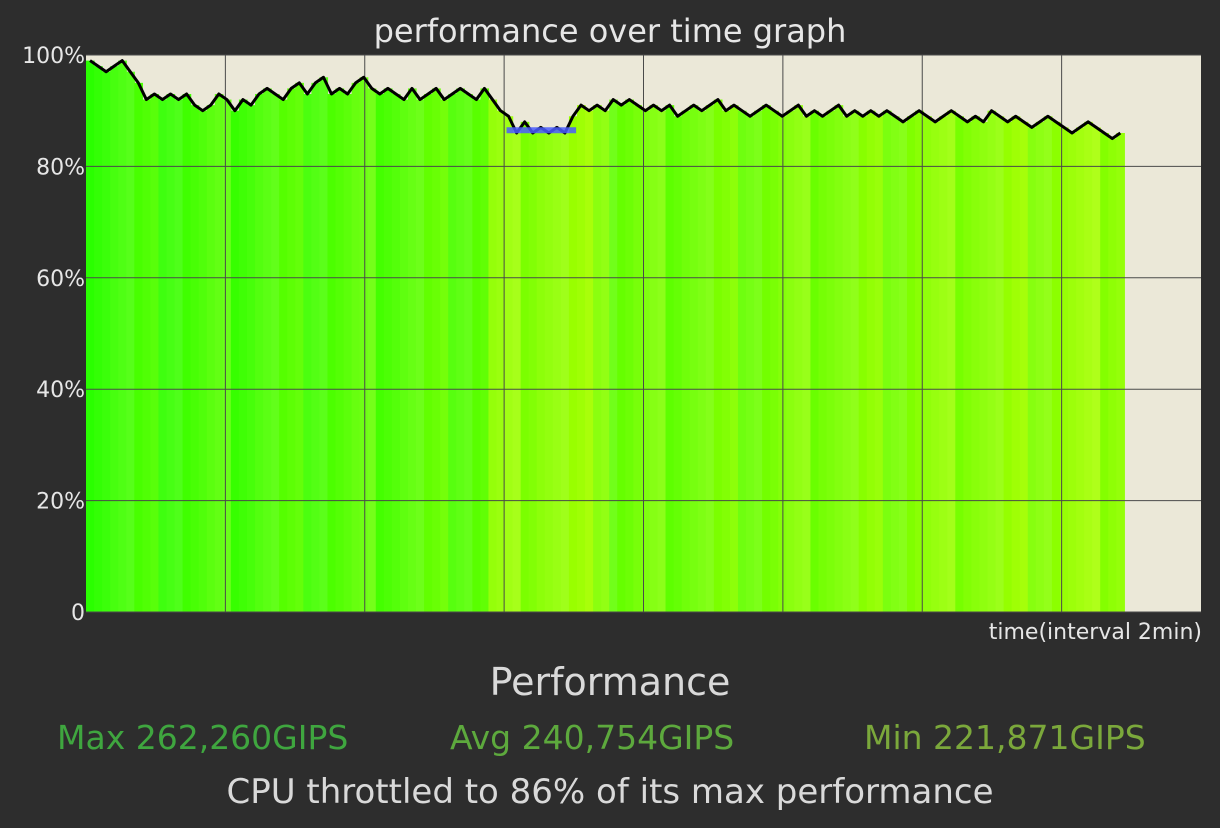 The width and height of the screenshot is (1220, 828). Describe the element at coordinates (60, 390) in the screenshot. I see `y-tick-label: 40%` at that location.